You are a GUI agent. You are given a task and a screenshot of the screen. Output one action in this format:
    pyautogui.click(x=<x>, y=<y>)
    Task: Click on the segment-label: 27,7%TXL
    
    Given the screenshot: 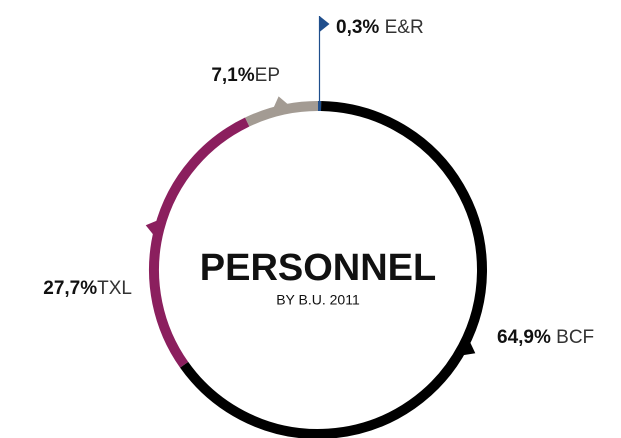 What is the action you would take?
    pyautogui.click(x=87, y=288)
    